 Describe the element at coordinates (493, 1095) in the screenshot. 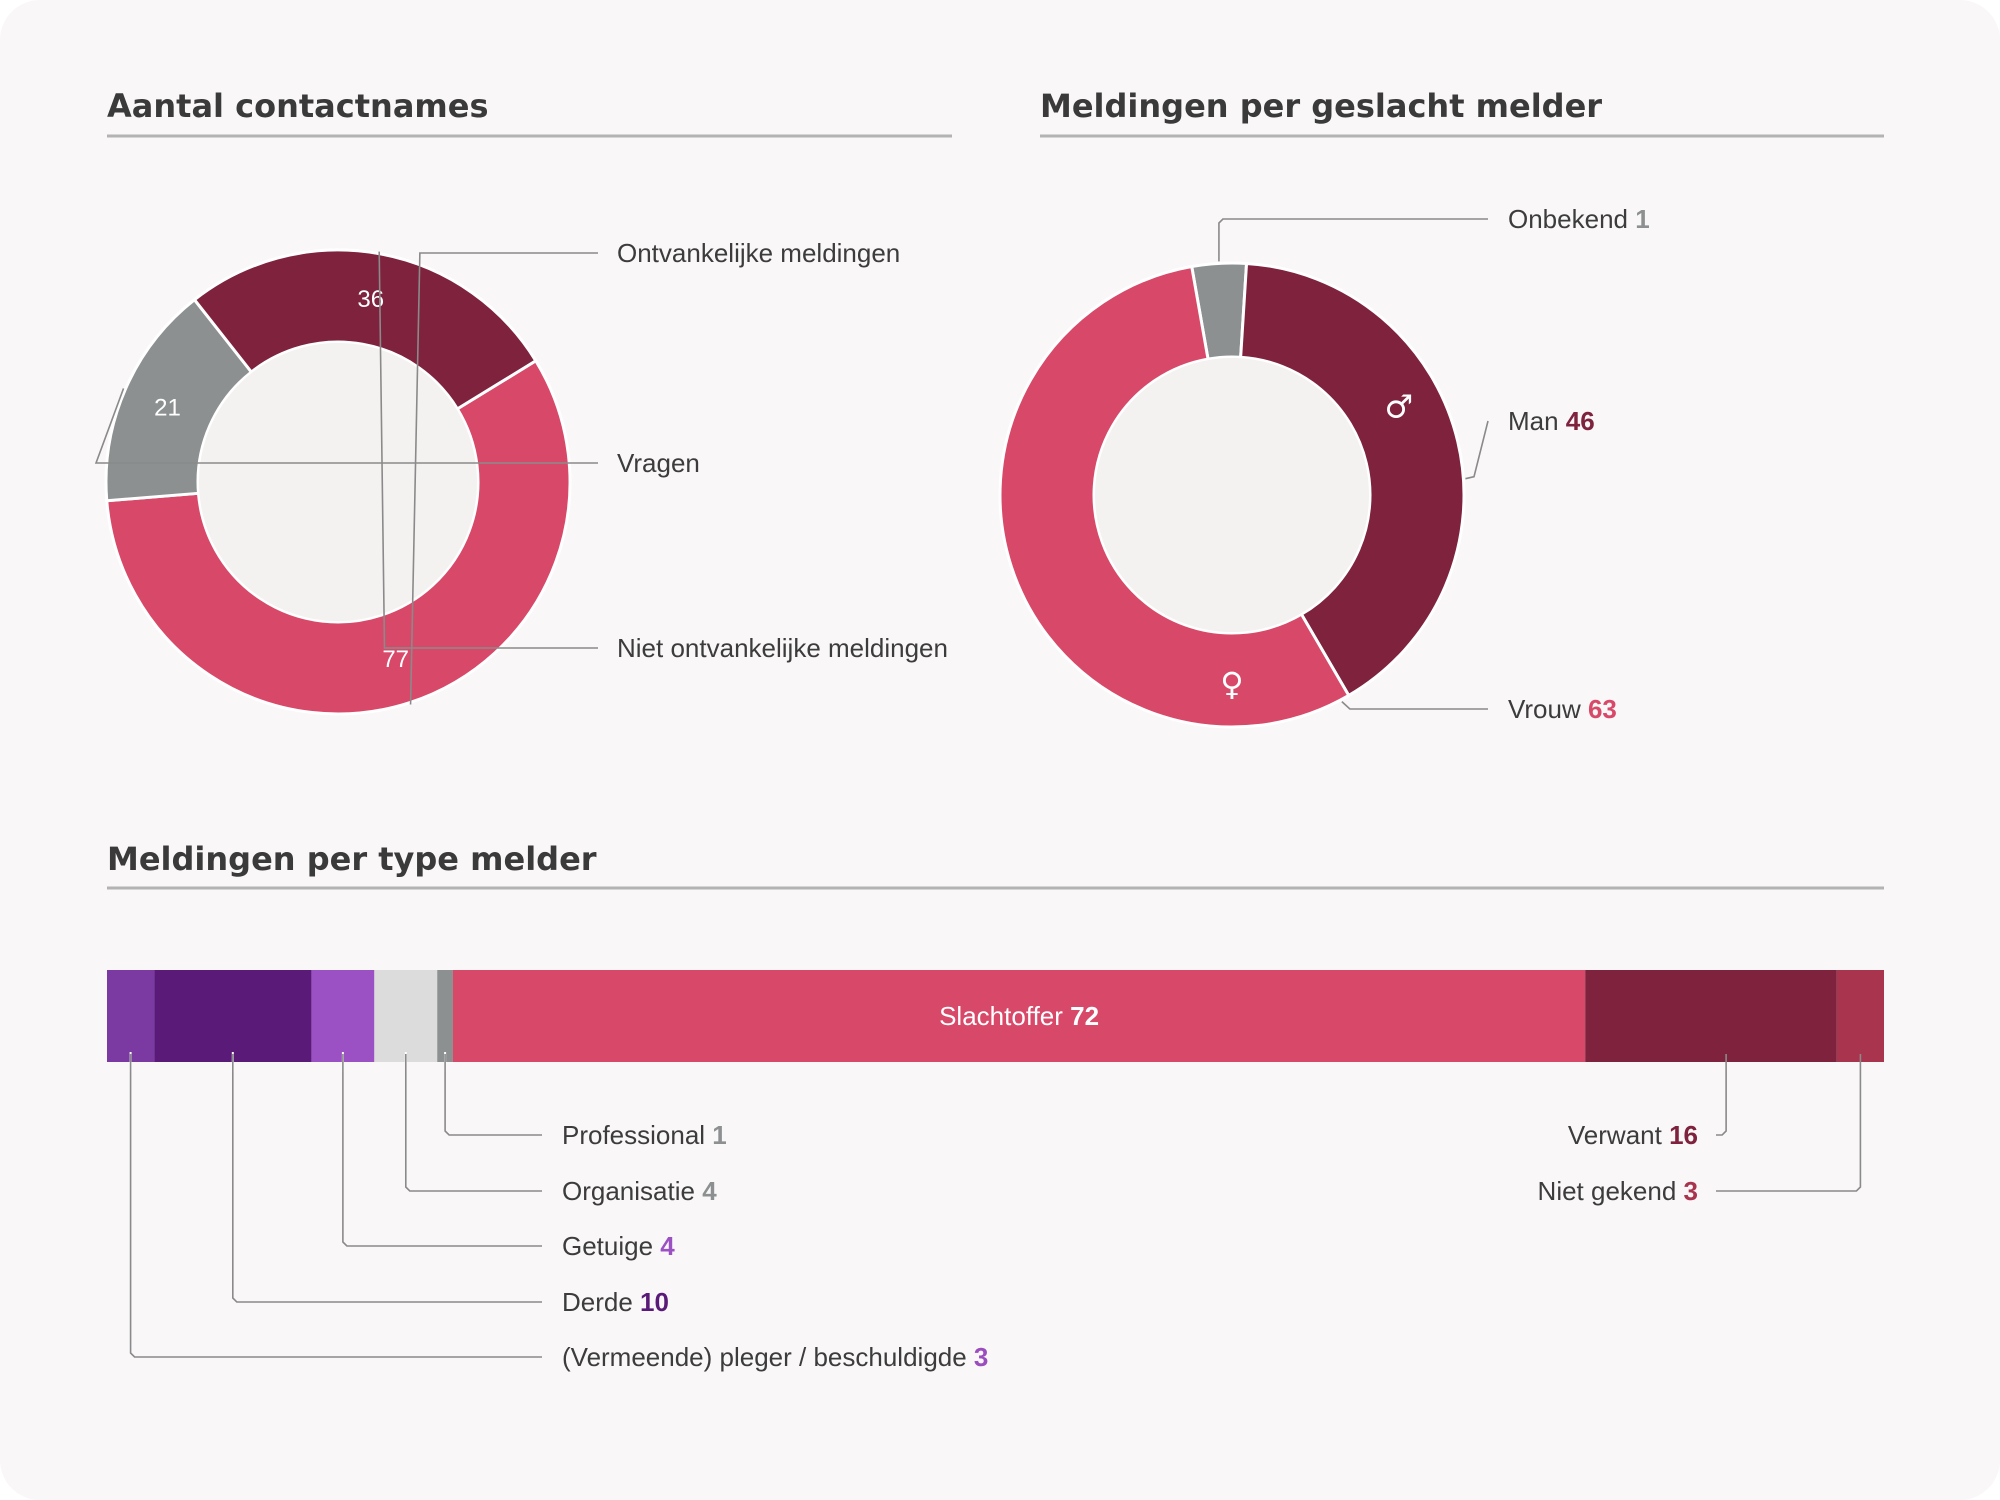

I see `leader-line-professional` at that location.